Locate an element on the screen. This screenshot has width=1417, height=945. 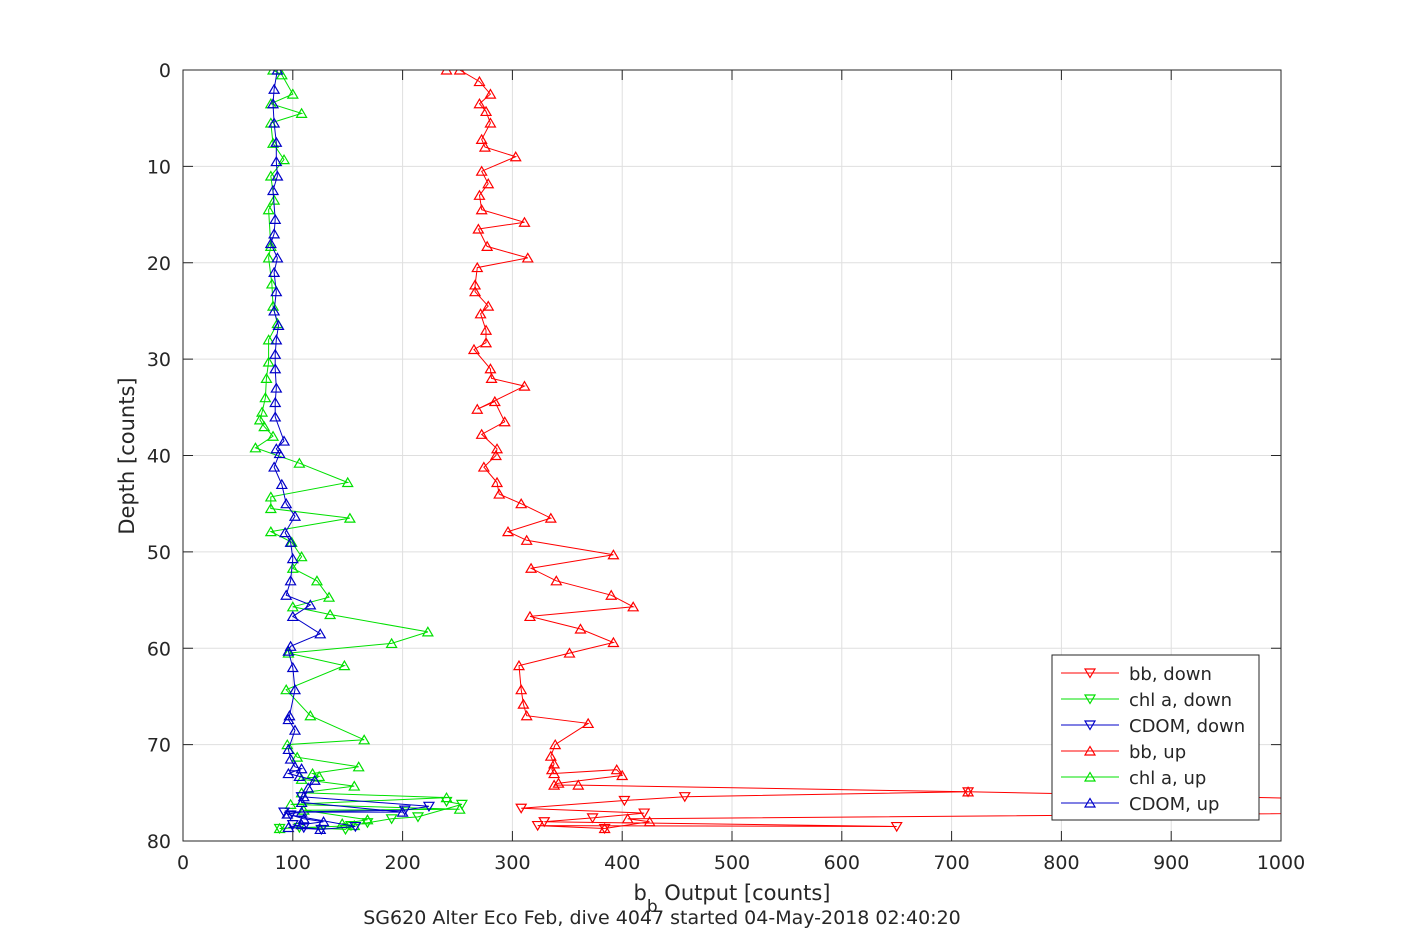
series-line-cdom-up is located at coordinates (336, 450).